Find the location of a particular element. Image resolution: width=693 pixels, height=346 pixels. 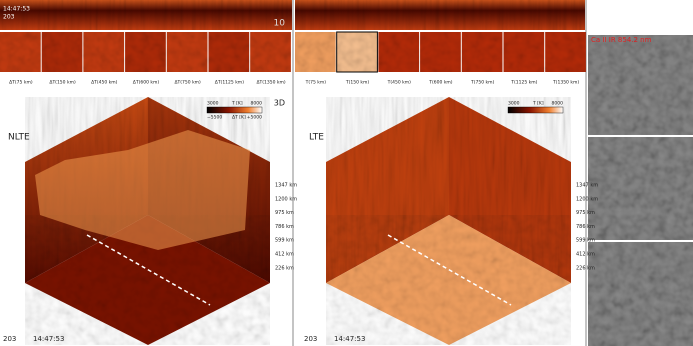

plasma-structures is located at coordinates (142, 190).